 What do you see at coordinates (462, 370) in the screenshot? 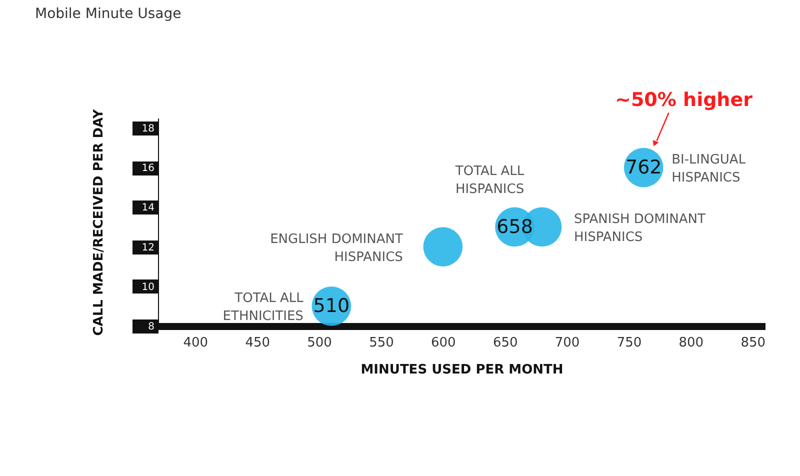
I see `x-axis-title: MINUTES USED PER MONTH` at bounding box center [462, 370].